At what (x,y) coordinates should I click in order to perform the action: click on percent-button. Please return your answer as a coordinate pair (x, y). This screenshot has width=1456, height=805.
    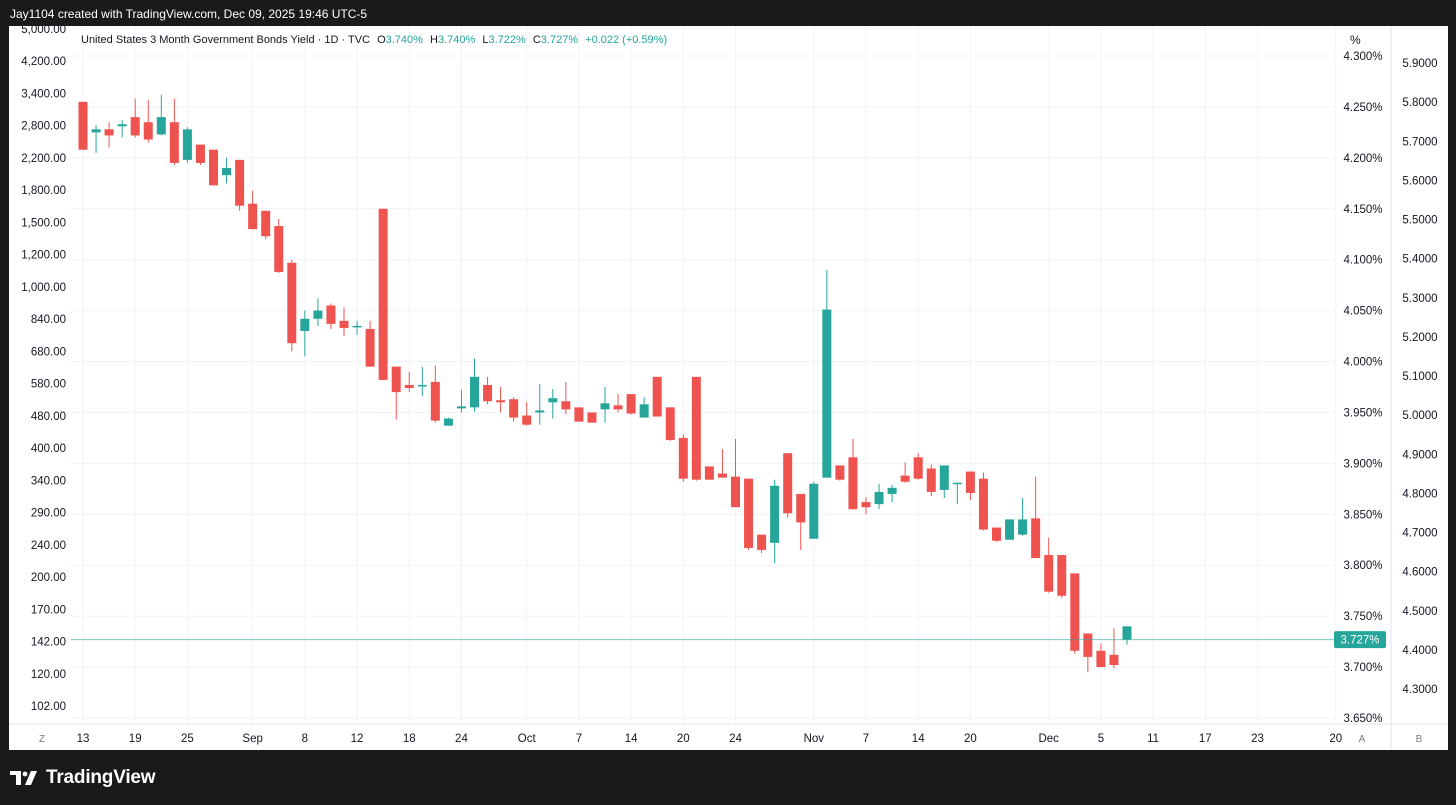
    Looking at the image, I should click on (1362, 39).